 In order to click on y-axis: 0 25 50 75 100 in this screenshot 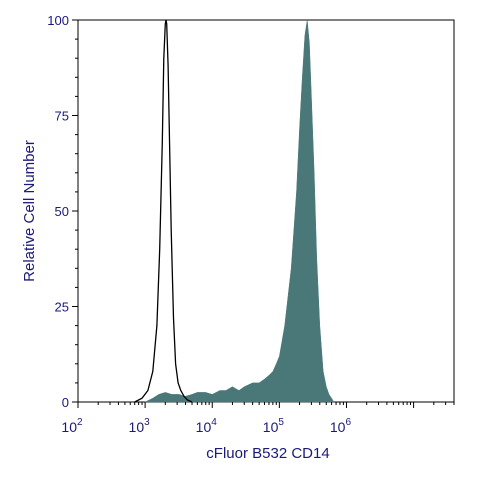, I will do `click(62, 211)`.